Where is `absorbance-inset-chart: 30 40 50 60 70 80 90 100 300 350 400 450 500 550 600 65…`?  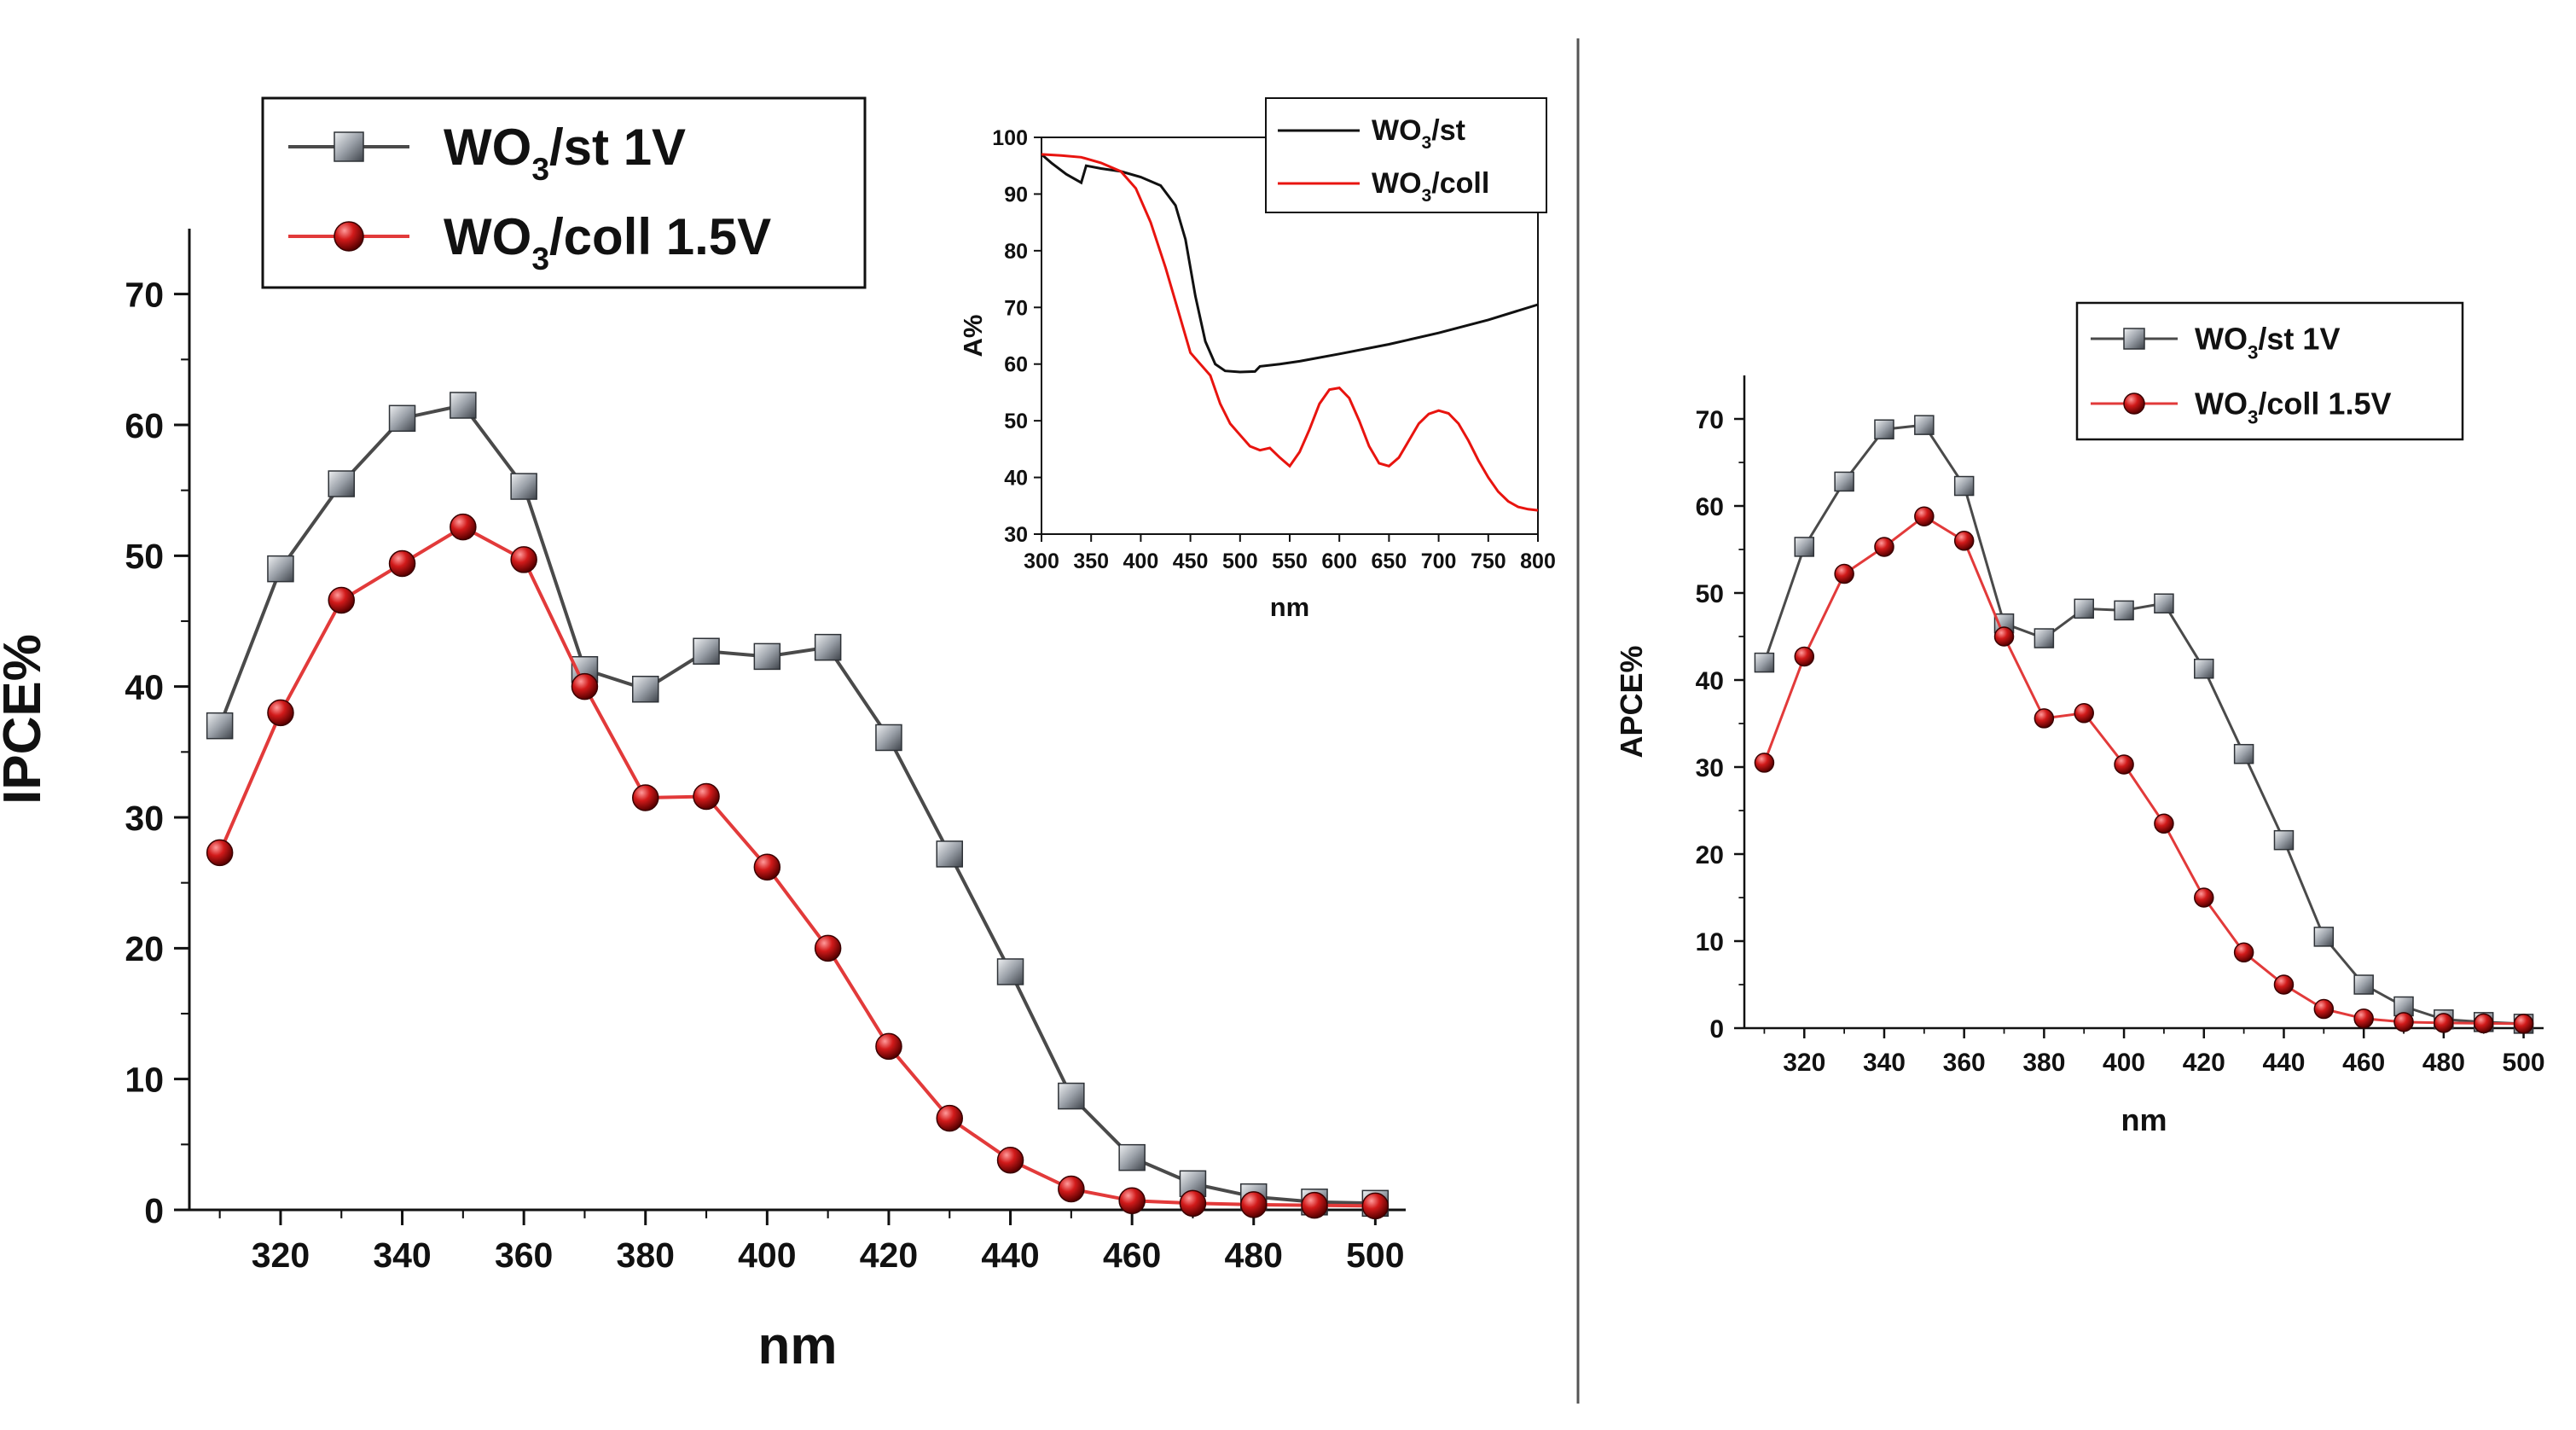 absorbance-inset-chart: 30 40 50 60 70 80 90 100 300 350 400 450 500 550 600 65… is located at coordinates (1257, 359).